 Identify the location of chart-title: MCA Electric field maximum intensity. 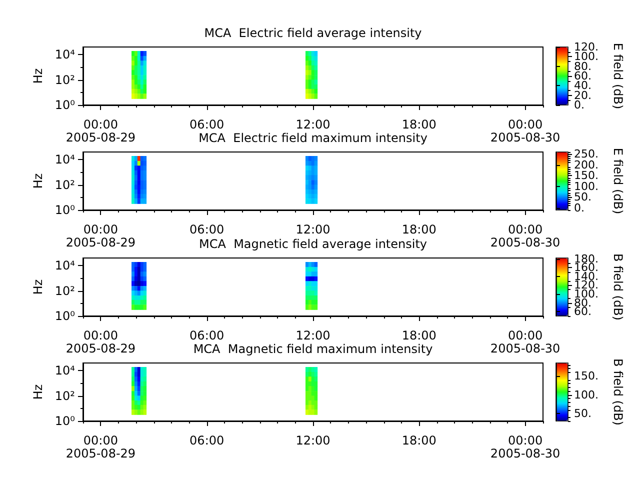
(313, 138).